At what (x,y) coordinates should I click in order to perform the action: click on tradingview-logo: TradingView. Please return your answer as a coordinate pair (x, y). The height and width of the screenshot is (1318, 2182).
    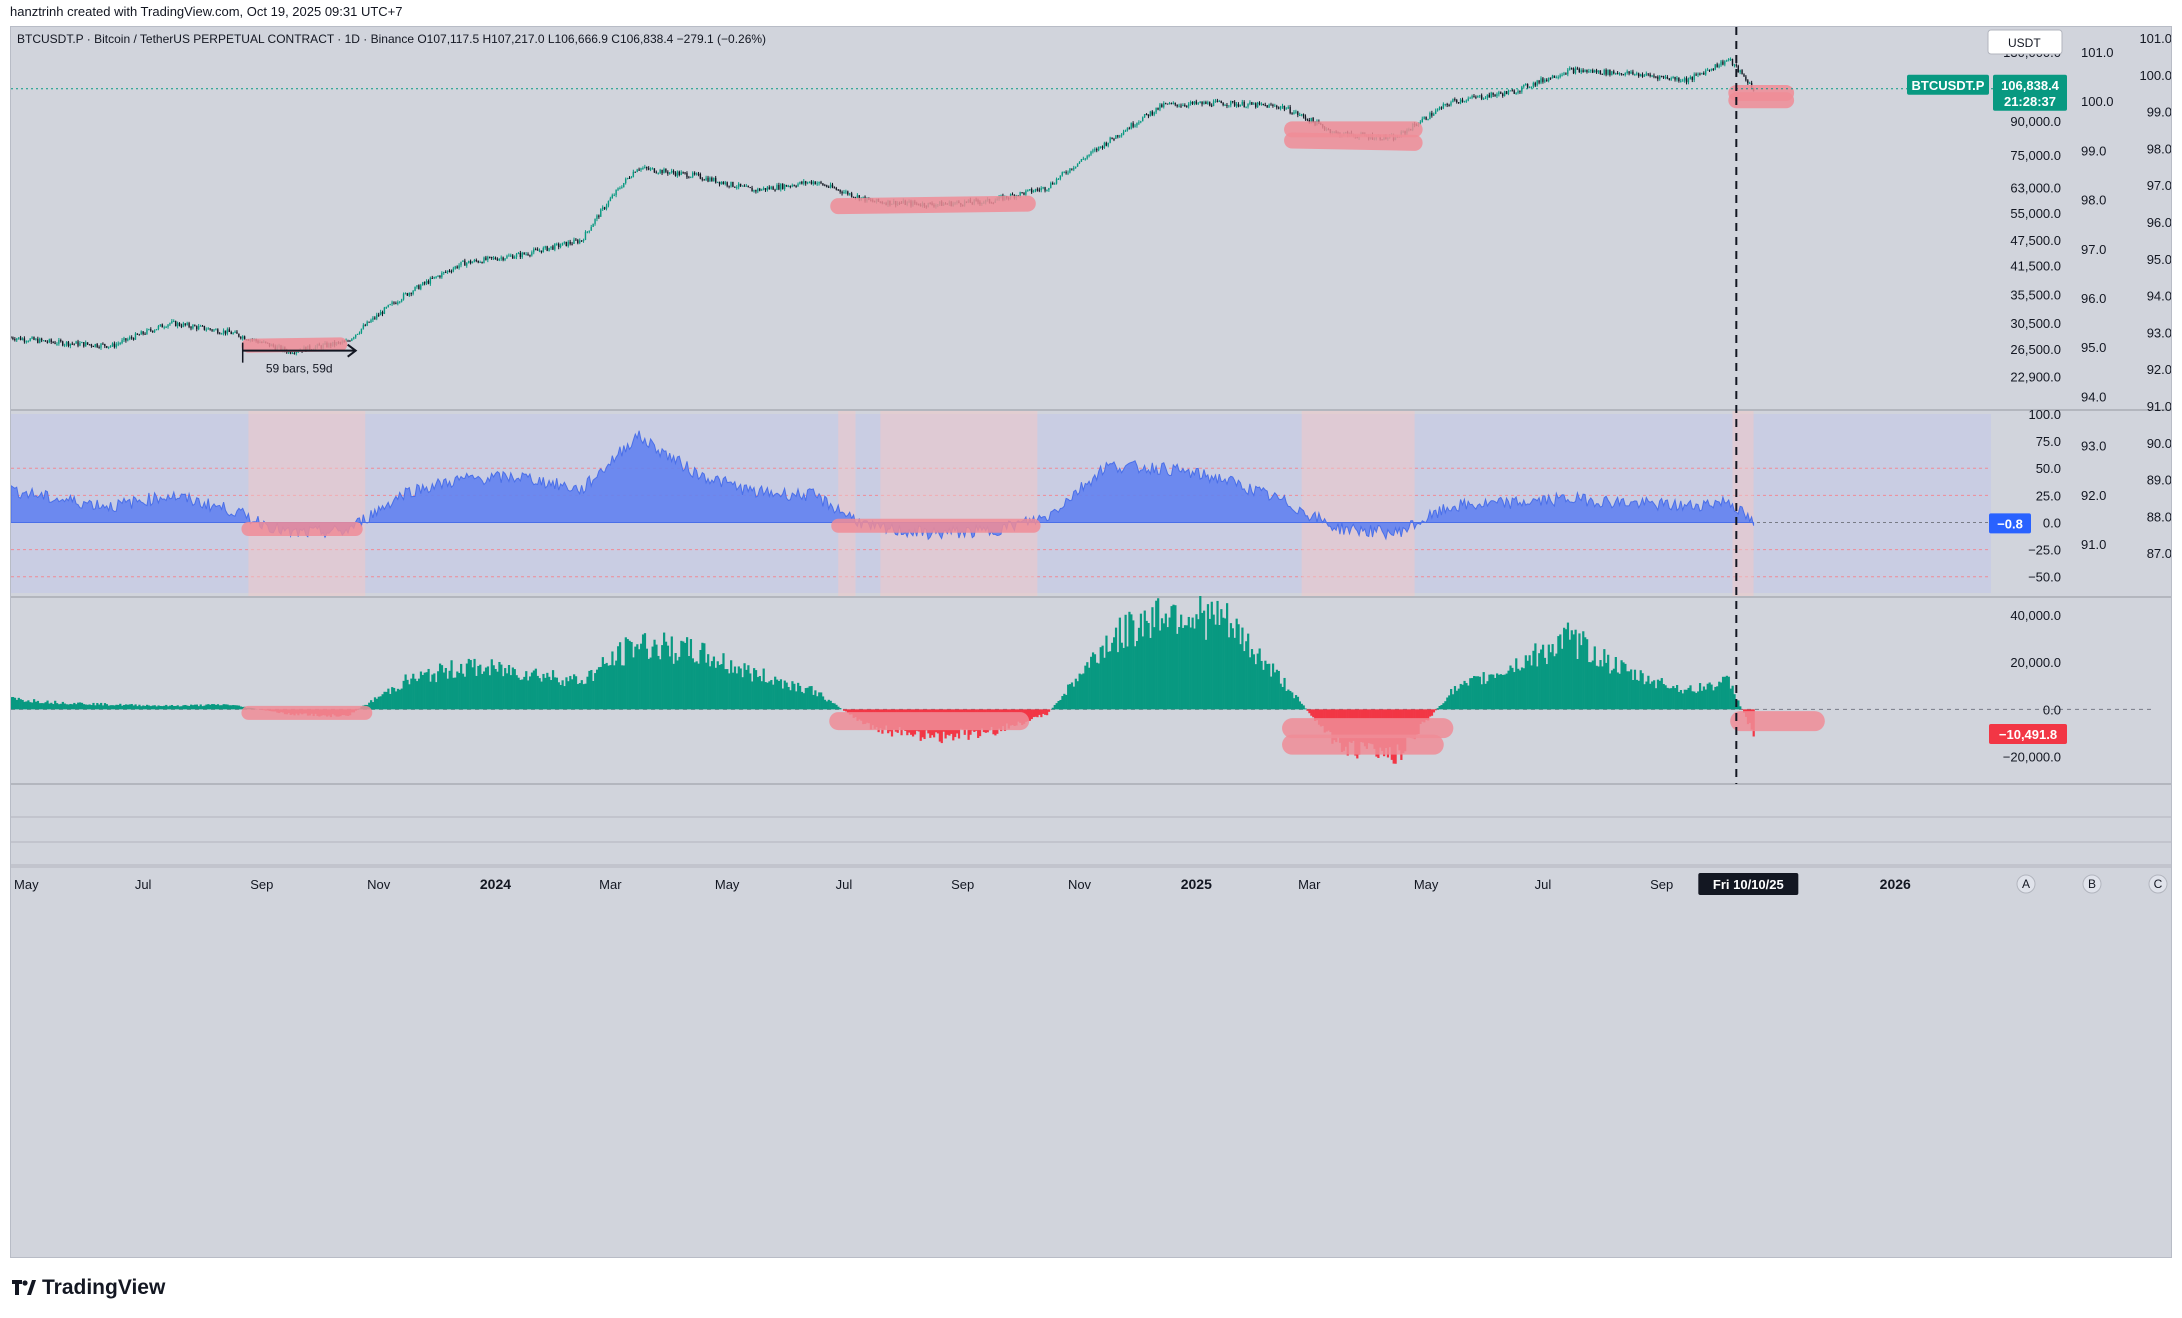
    Looking at the image, I should click on (88, 1288).